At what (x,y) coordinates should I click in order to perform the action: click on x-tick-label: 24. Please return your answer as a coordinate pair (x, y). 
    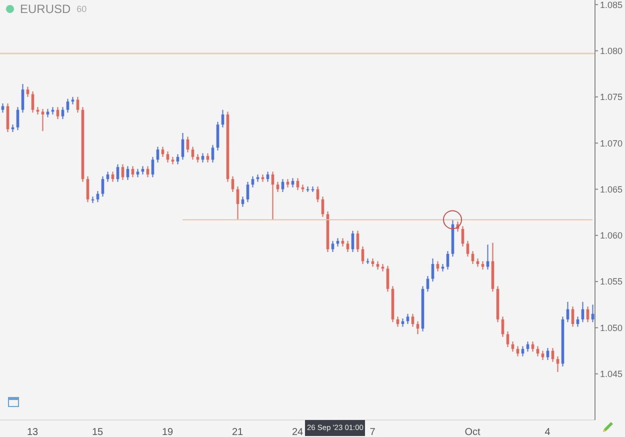
    Looking at the image, I should click on (298, 432).